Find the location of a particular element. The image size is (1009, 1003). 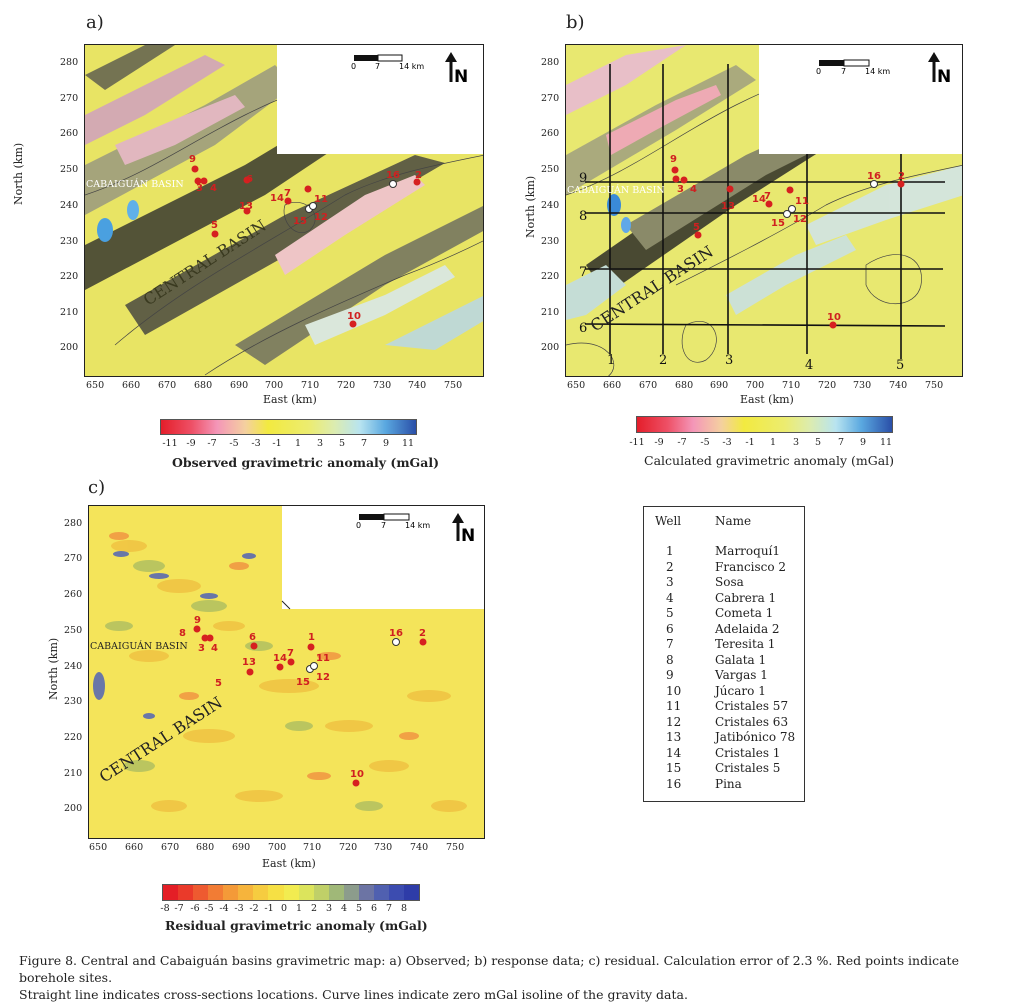

panel-c-colorbar is located at coordinates (291, 892).